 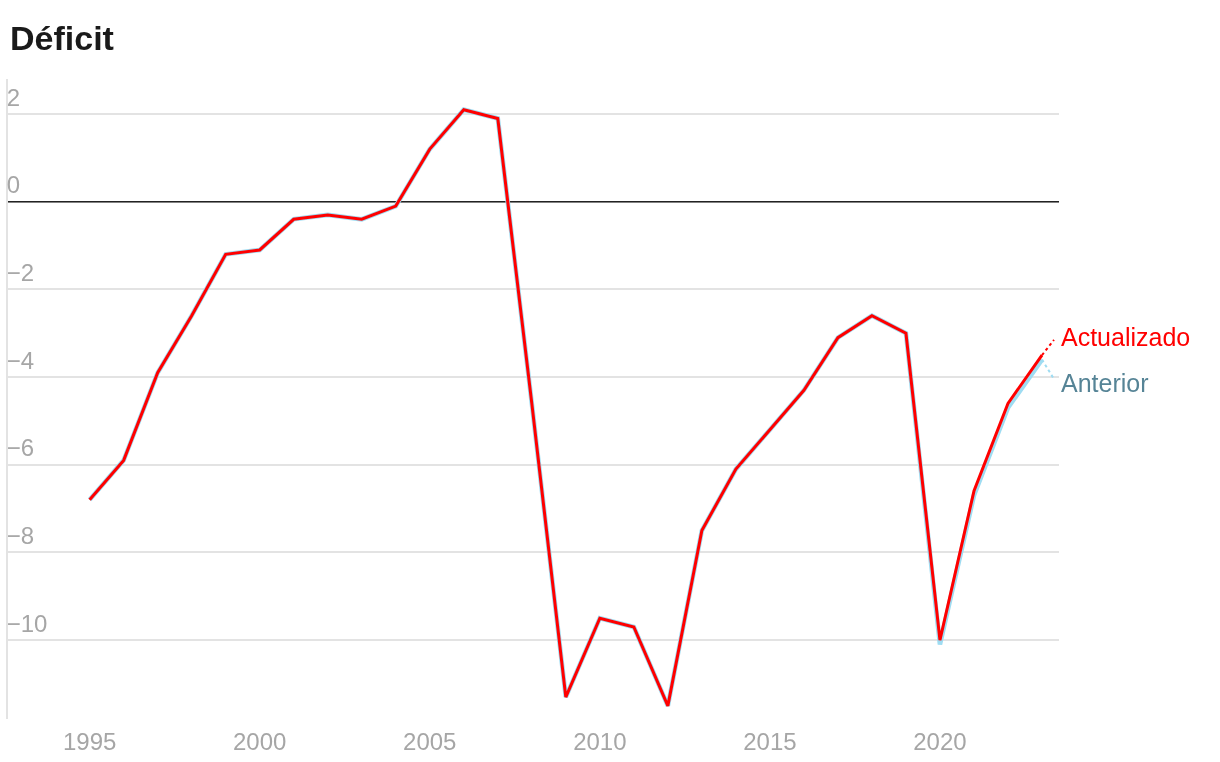 What do you see at coordinates (20, 360) in the screenshot?
I see `y-tick-label: −4` at bounding box center [20, 360].